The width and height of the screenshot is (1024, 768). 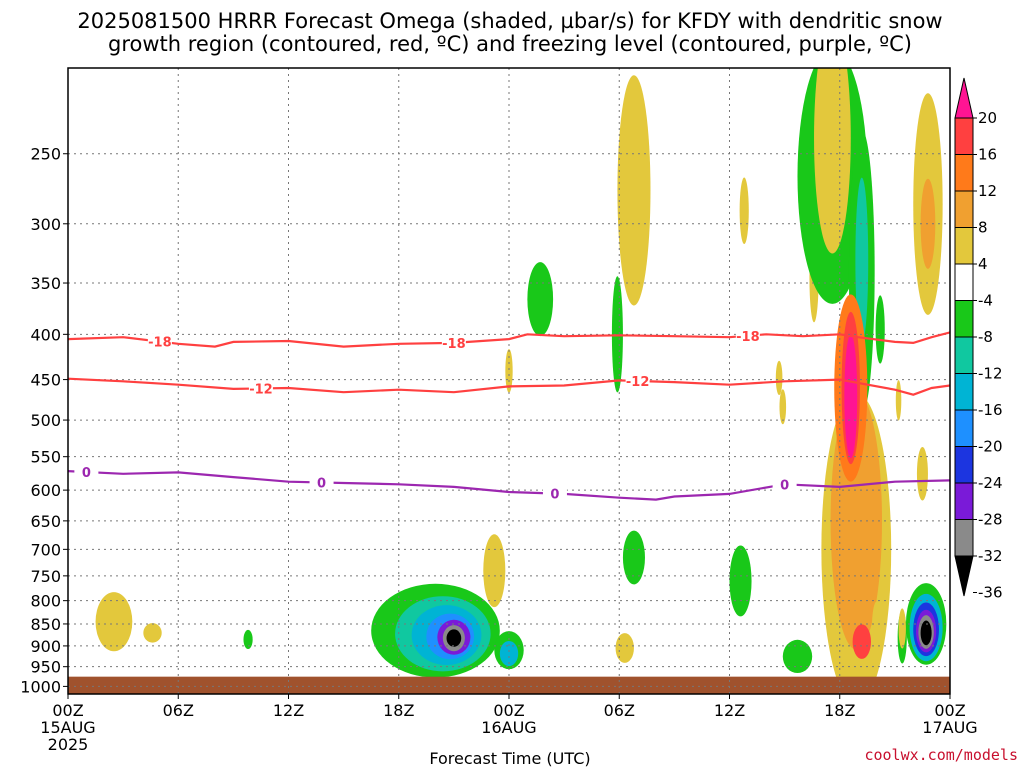 What do you see at coordinates (68, 744) in the screenshot?
I see `x-tick-year-0: 2025` at bounding box center [68, 744].